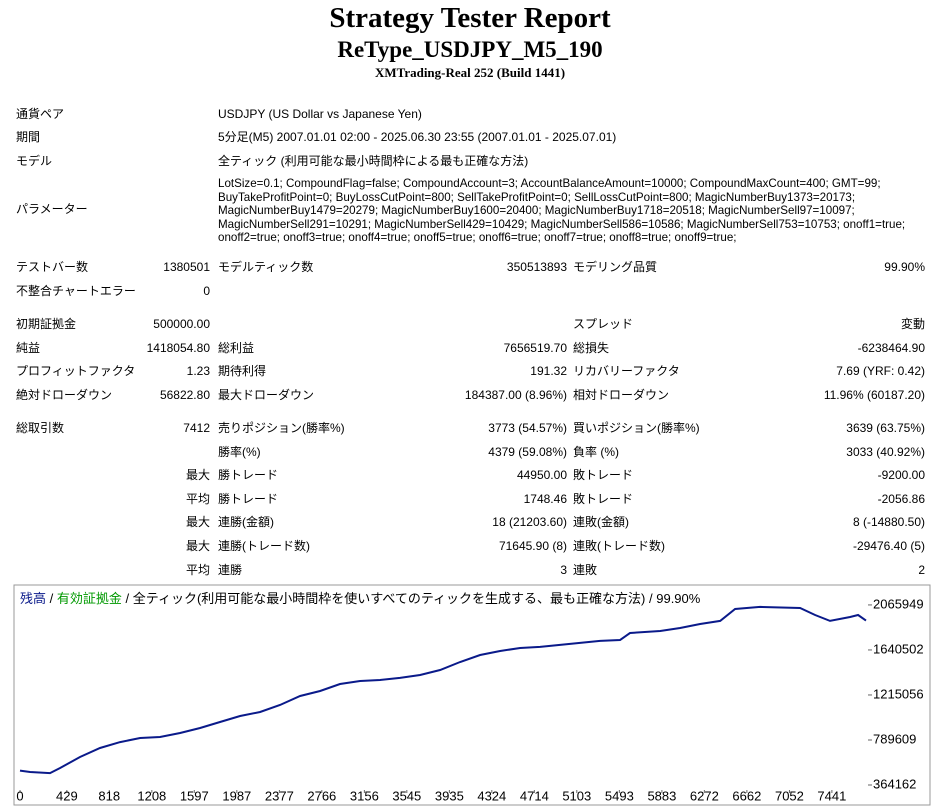  I want to click on row-label: 連勝, so click(230, 570).